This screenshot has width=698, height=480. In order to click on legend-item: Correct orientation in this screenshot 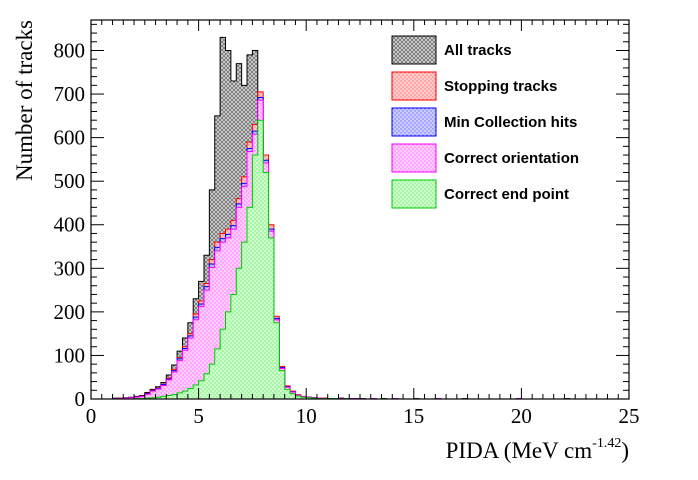, I will do `click(485, 158)`.